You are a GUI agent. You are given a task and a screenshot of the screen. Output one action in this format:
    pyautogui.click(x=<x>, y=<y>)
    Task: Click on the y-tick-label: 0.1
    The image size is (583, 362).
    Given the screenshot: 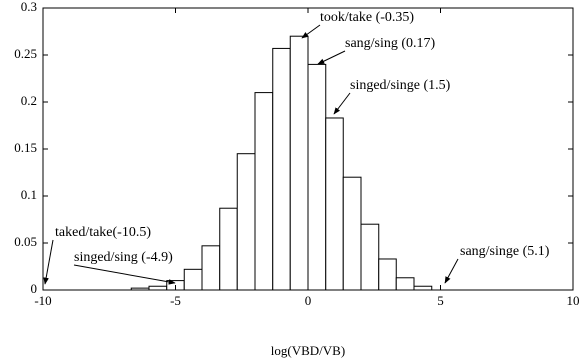 What is the action you would take?
    pyautogui.click(x=29, y=194)
    